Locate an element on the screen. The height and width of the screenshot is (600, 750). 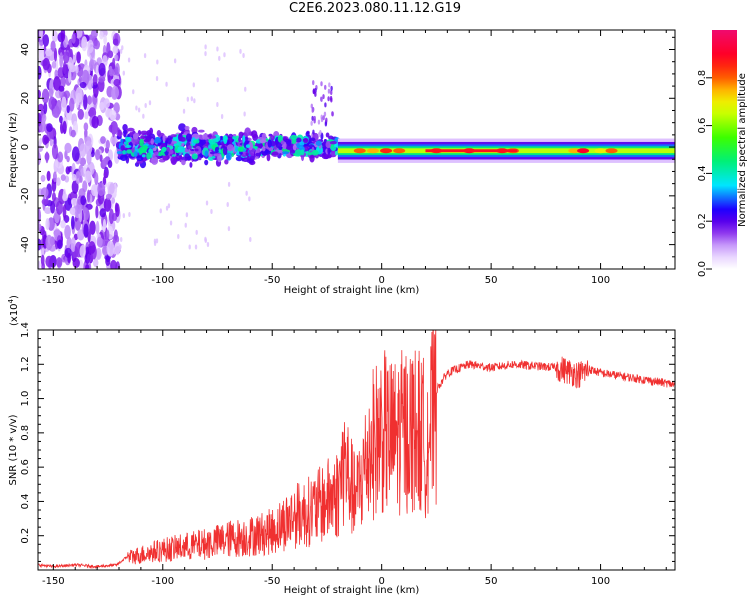
colorbar-tick-label: 0.6 is located at coordinates (702, 126).